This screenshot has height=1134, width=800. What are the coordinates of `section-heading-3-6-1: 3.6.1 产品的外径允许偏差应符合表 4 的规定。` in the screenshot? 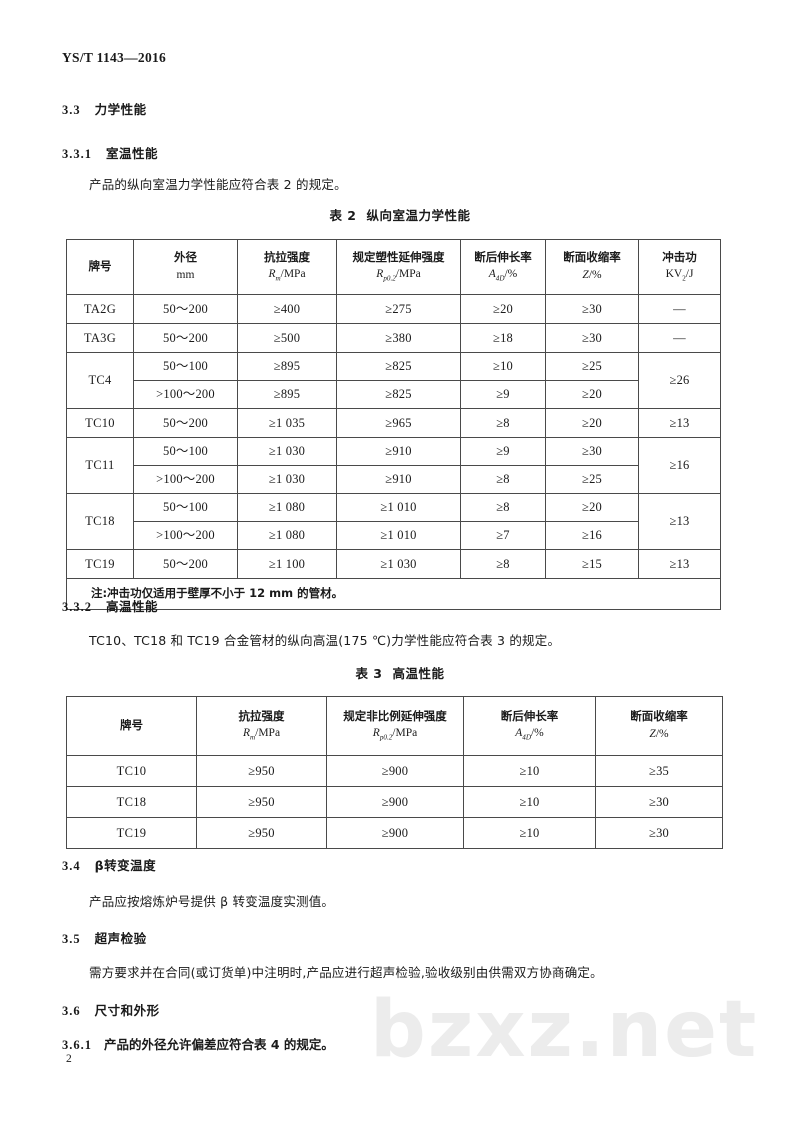 It's located at (198, 1043).